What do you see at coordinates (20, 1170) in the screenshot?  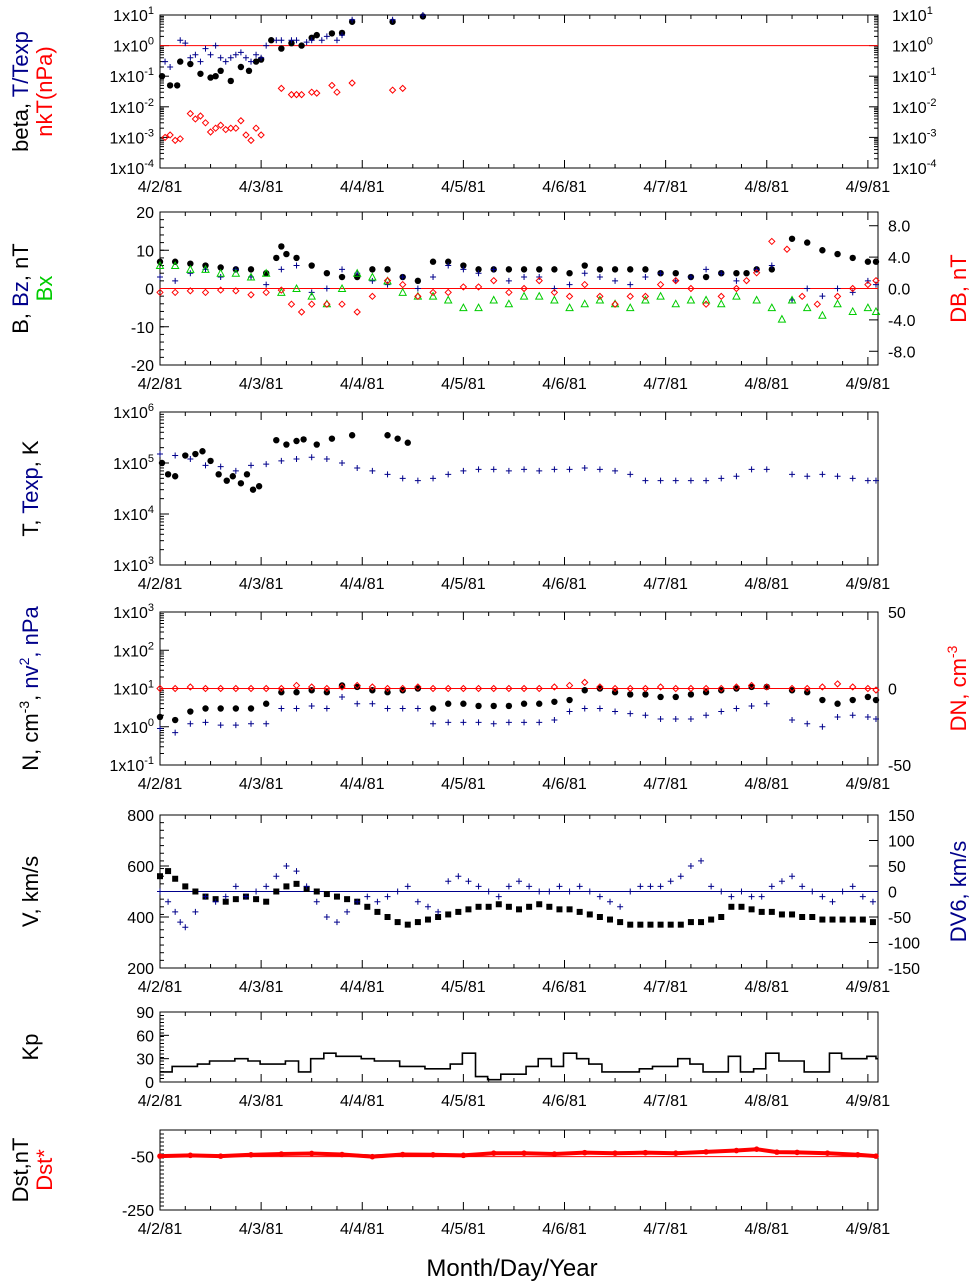 I see `y-axis-title: Dst,nT` at bounding box center [20, 1170].